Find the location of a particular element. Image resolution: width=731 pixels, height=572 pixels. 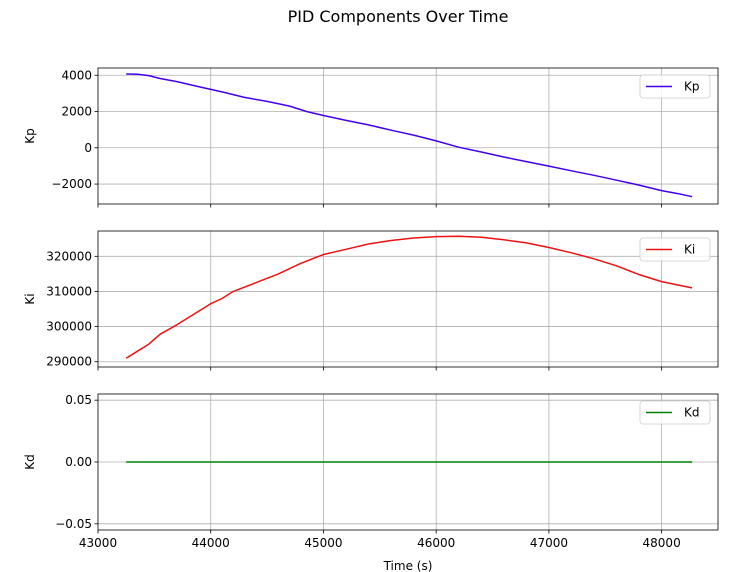

y-tick-label: 0 is located at coordinates (88, 148).